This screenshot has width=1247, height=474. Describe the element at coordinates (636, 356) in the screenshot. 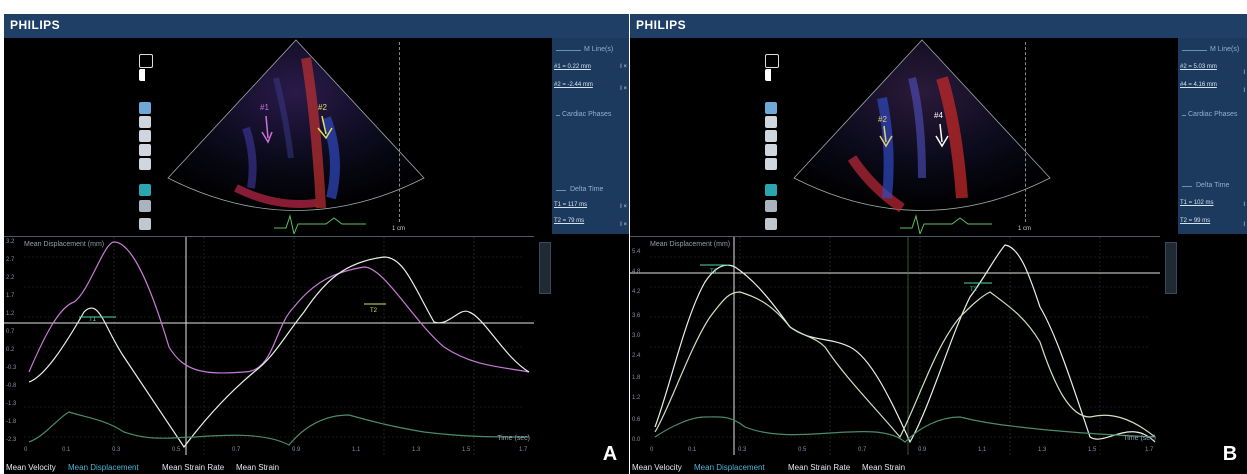

I see `y-tick: 2.4` at that location.